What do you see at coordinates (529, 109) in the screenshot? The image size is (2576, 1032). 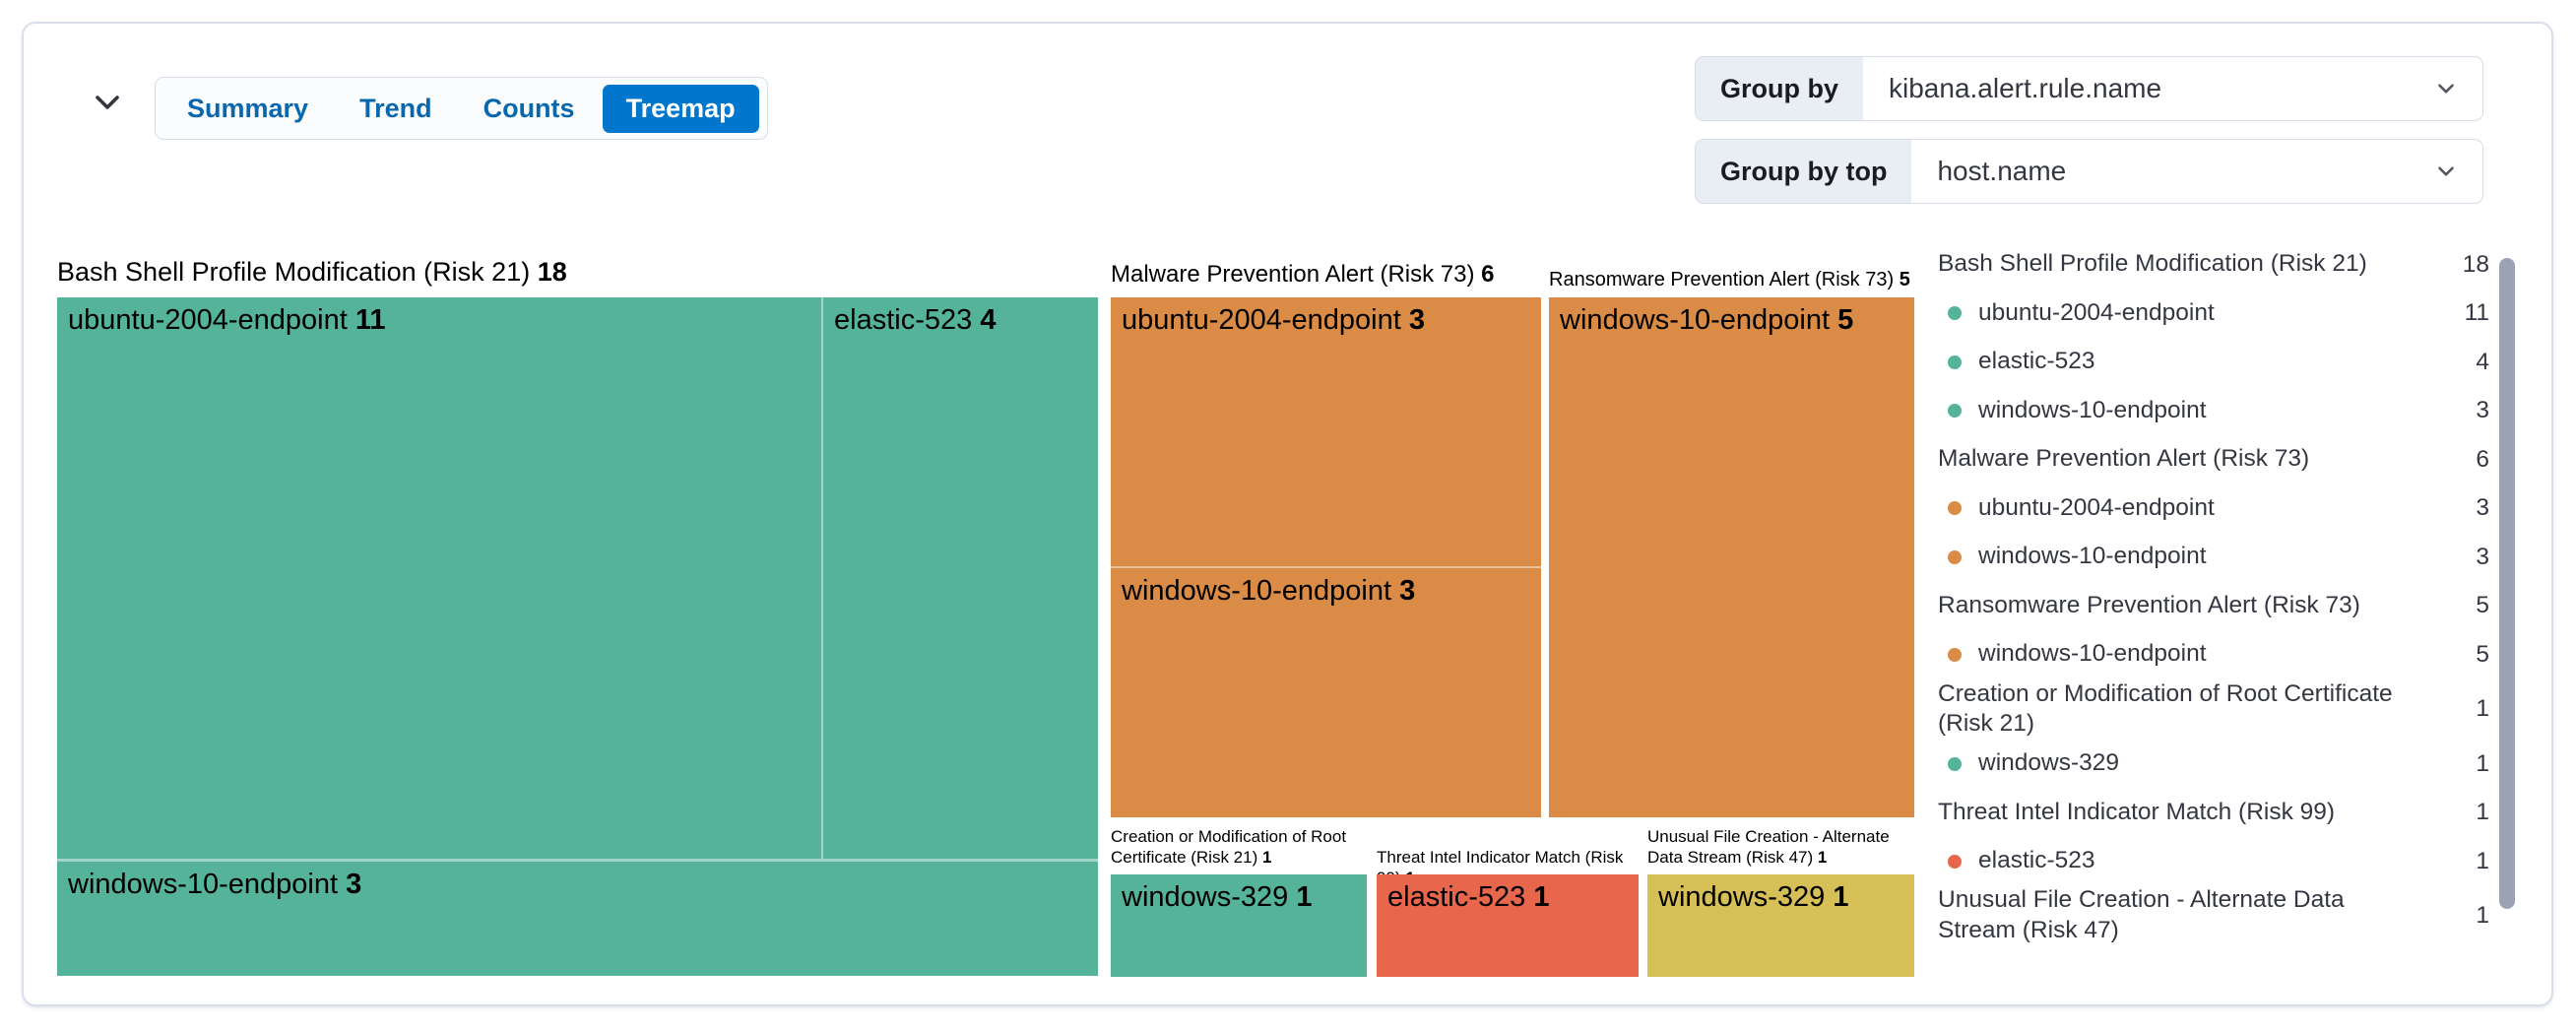 I see `tab-counts: Counts` at bounding box center [529, 109].